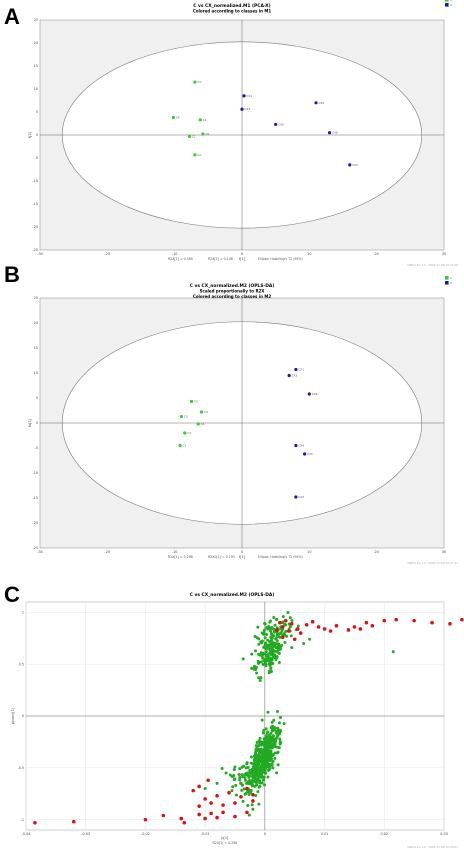 The width and height of the screenshot is (464, 854). What do you see at coordinates (35, 473) in the screenshot?
I see `y-tick-label: -10` at bounding box center [35, 473].